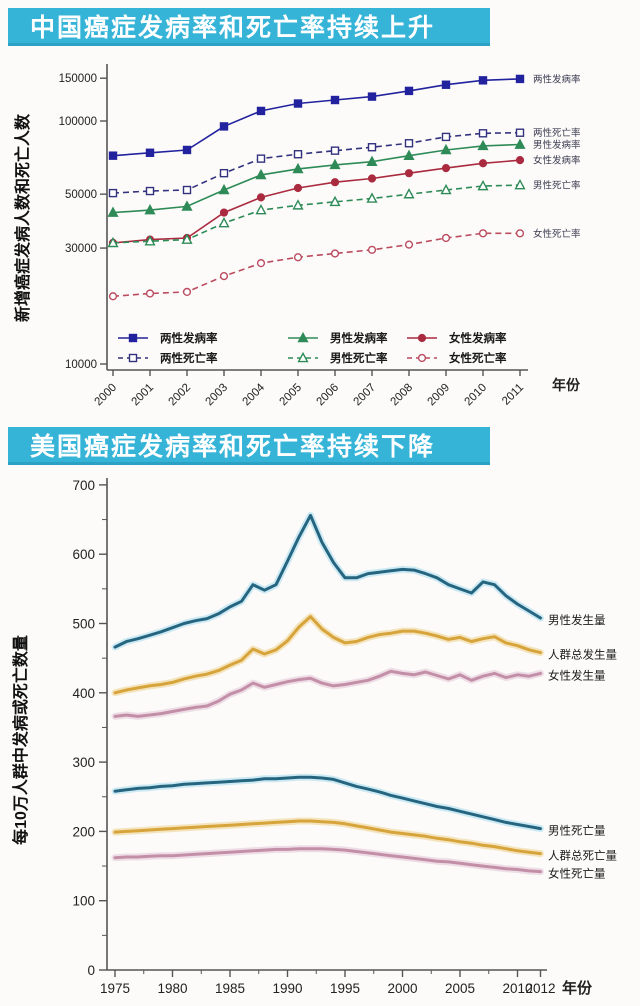 The image size is (640, 1006). Describe the element at coordinates (328, 395) in the screenshot. I see `x-tick-label: 2006` at that location.